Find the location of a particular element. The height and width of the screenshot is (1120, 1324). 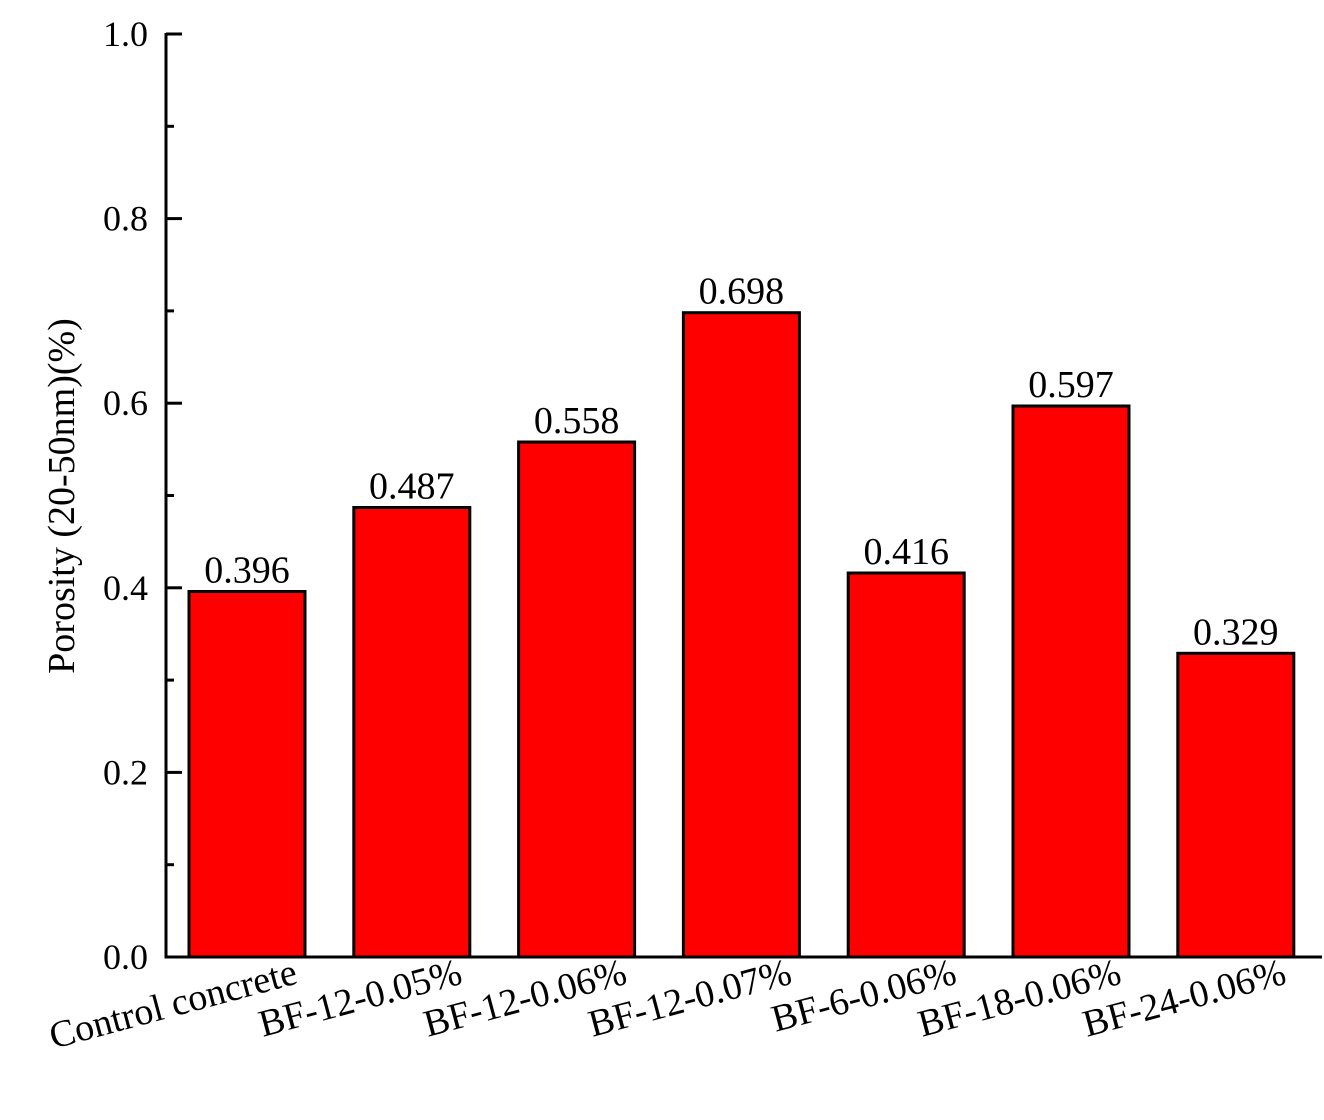

bar-value-label: 0.416 is located at coordinates (906, 552).